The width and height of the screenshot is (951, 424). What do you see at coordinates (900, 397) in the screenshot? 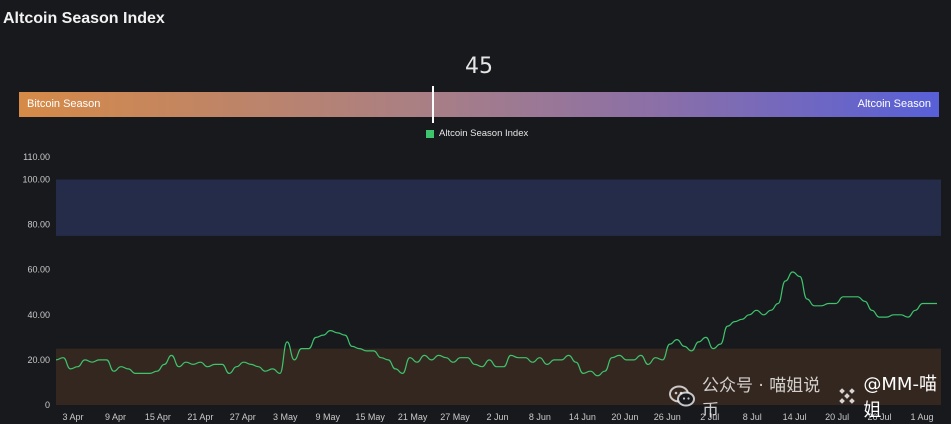
I see `watermark-handle: @MM-喵姐` at bounding box center [900, 397].